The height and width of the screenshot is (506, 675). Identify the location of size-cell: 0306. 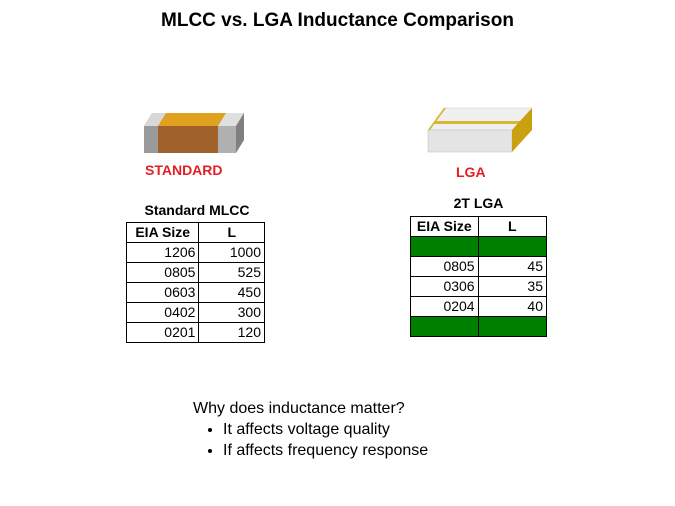
(444, 286).